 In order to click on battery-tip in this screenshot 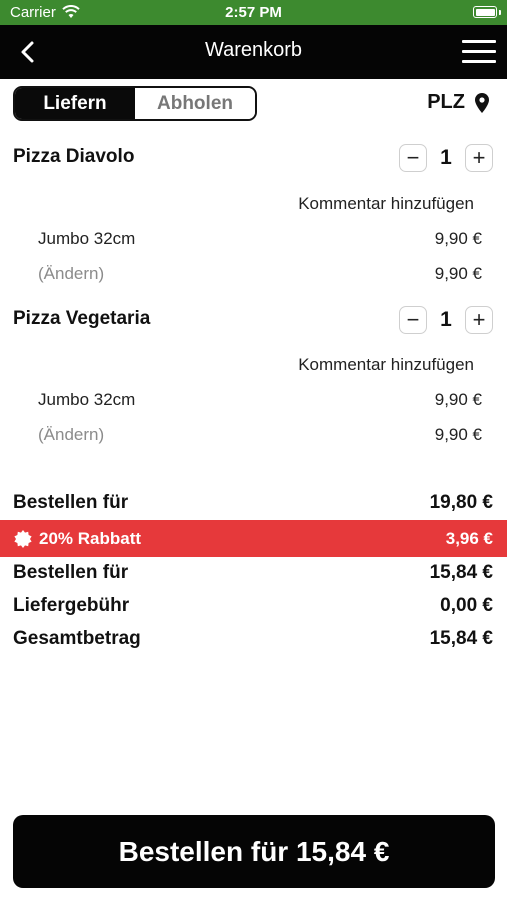, I will do `click(500, 12)`.